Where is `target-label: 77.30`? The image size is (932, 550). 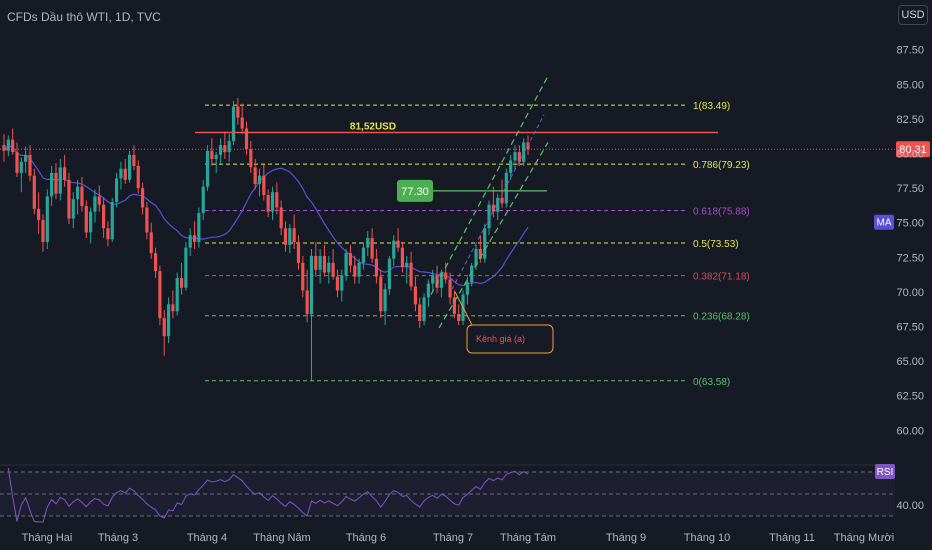
target-label: 77.30 is located at coordinates (415, 192).